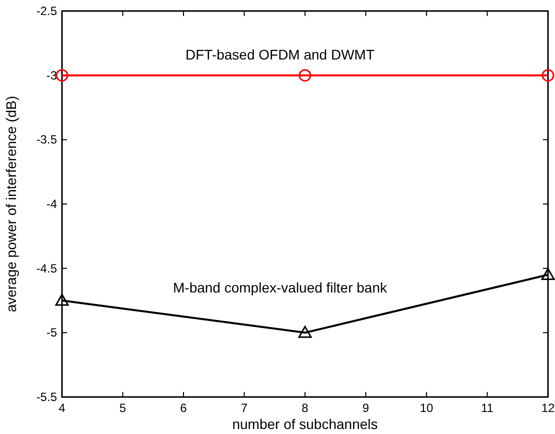  I want to click on x-tick-label: 4, so click(62, 408).